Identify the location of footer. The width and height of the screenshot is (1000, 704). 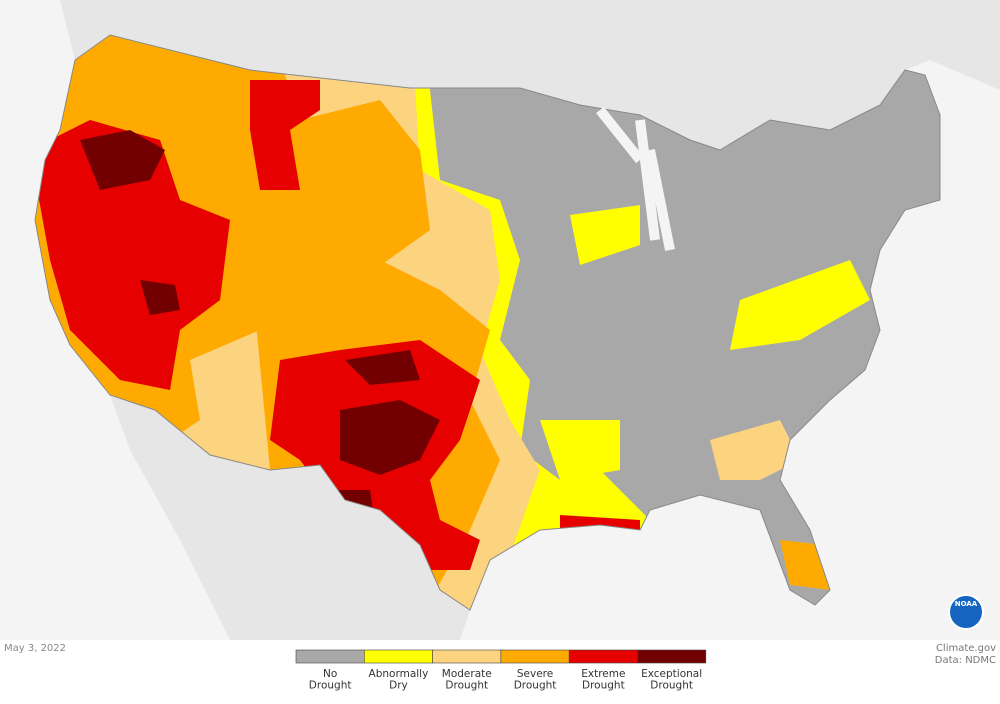
(500, 672).